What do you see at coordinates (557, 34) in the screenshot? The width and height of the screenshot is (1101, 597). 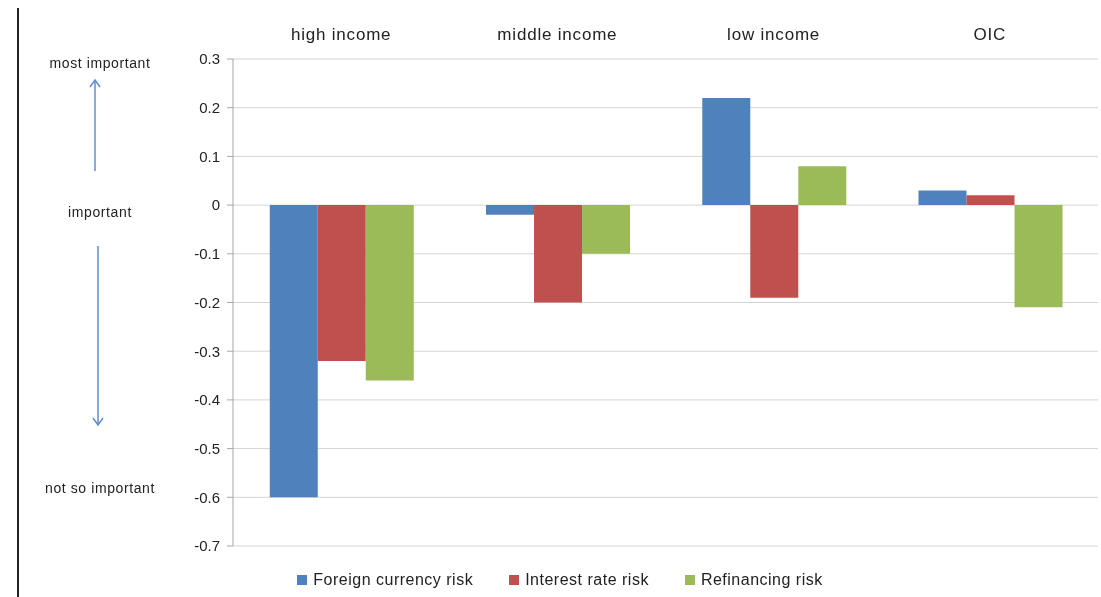 I see `x-tick-label: middle income` at bounding box center [557, 34].